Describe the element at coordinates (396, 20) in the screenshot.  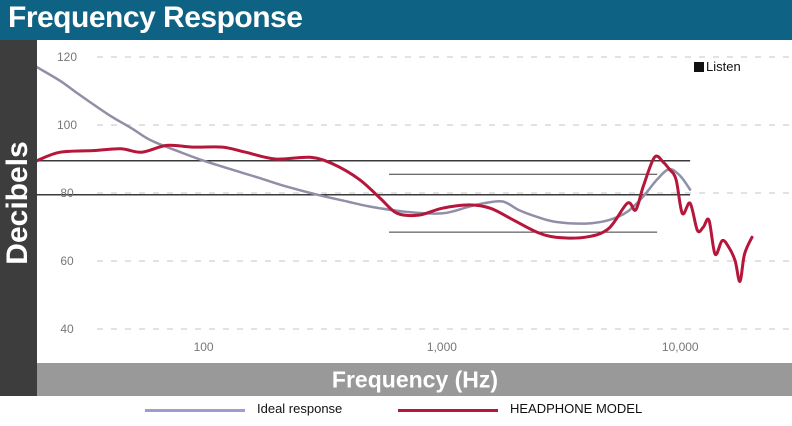
I see `title-bar: Frequency Response` at that location.